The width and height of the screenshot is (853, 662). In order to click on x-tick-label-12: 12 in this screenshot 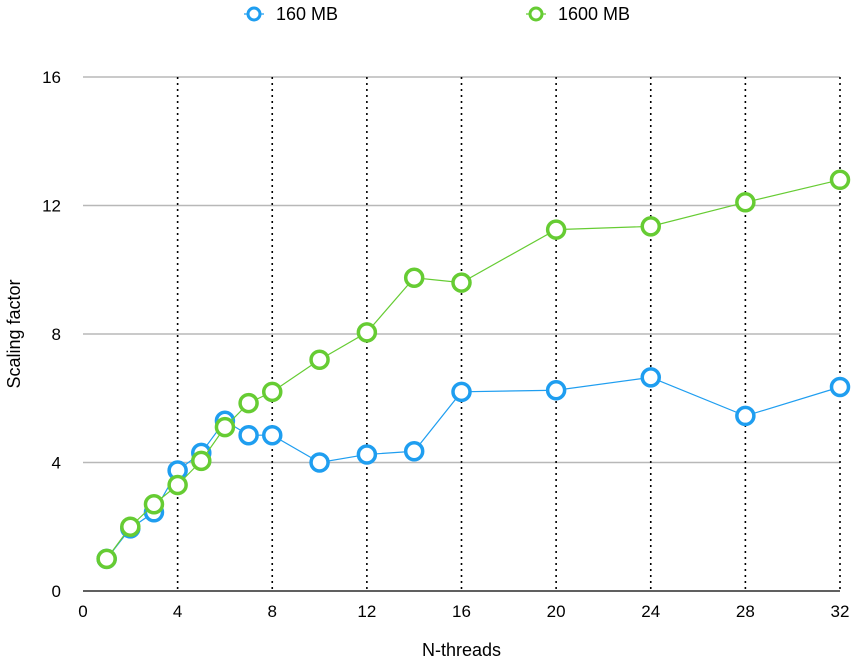, I will do `click(366, 611)`.